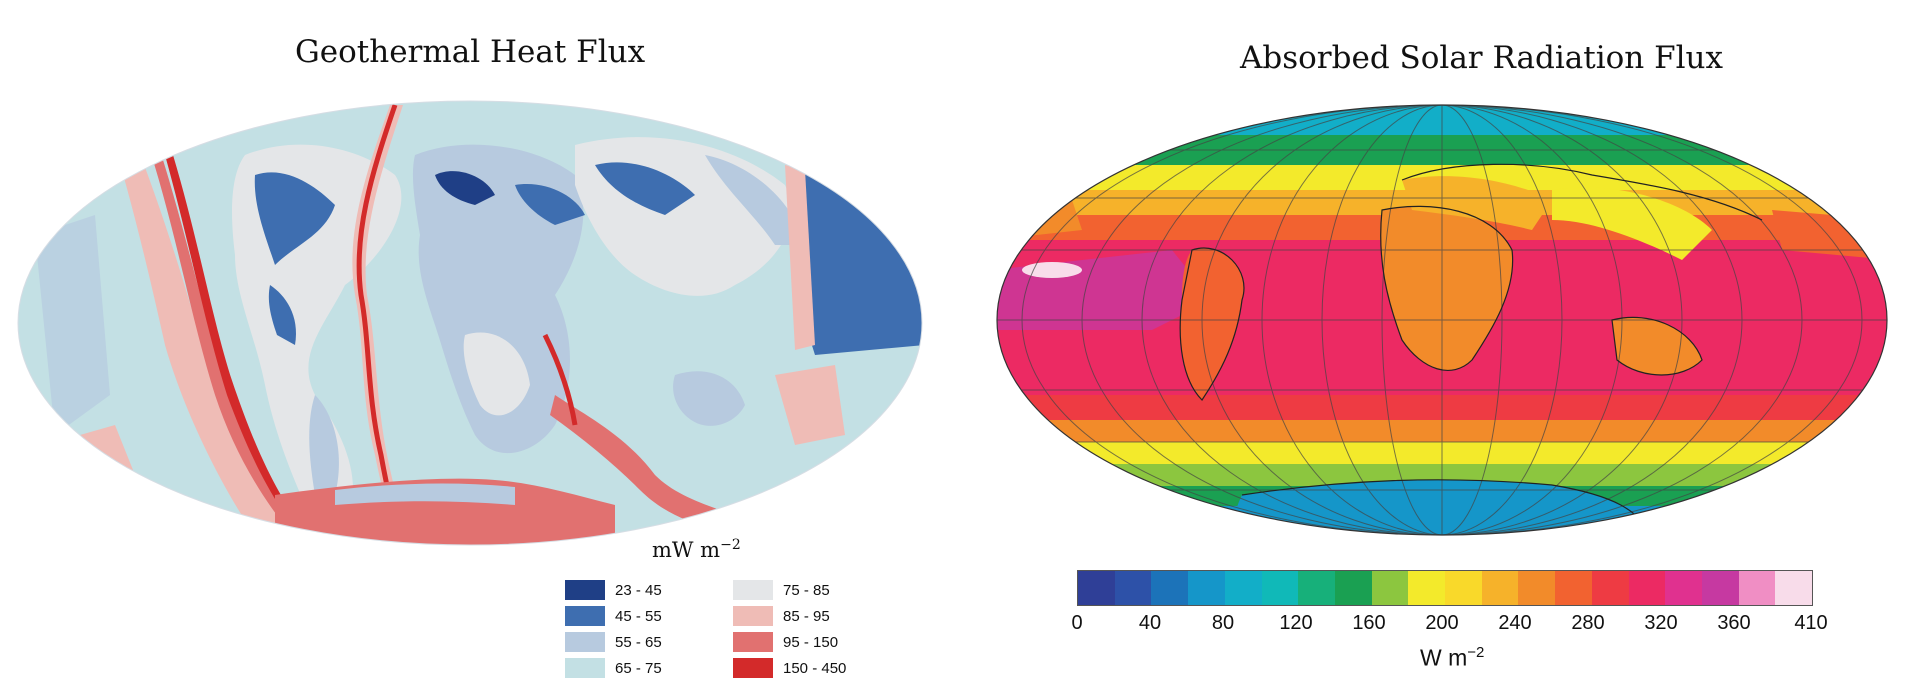  I want to click on solar-unit-label: W m−2, so click(1452, 658).